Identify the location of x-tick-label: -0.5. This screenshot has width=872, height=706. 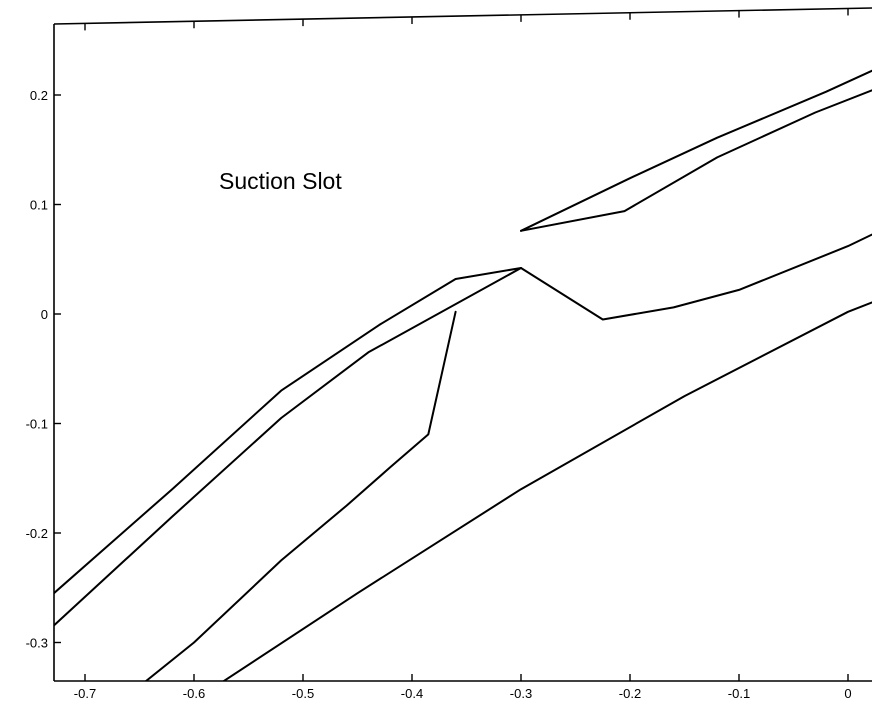
(303, 693).